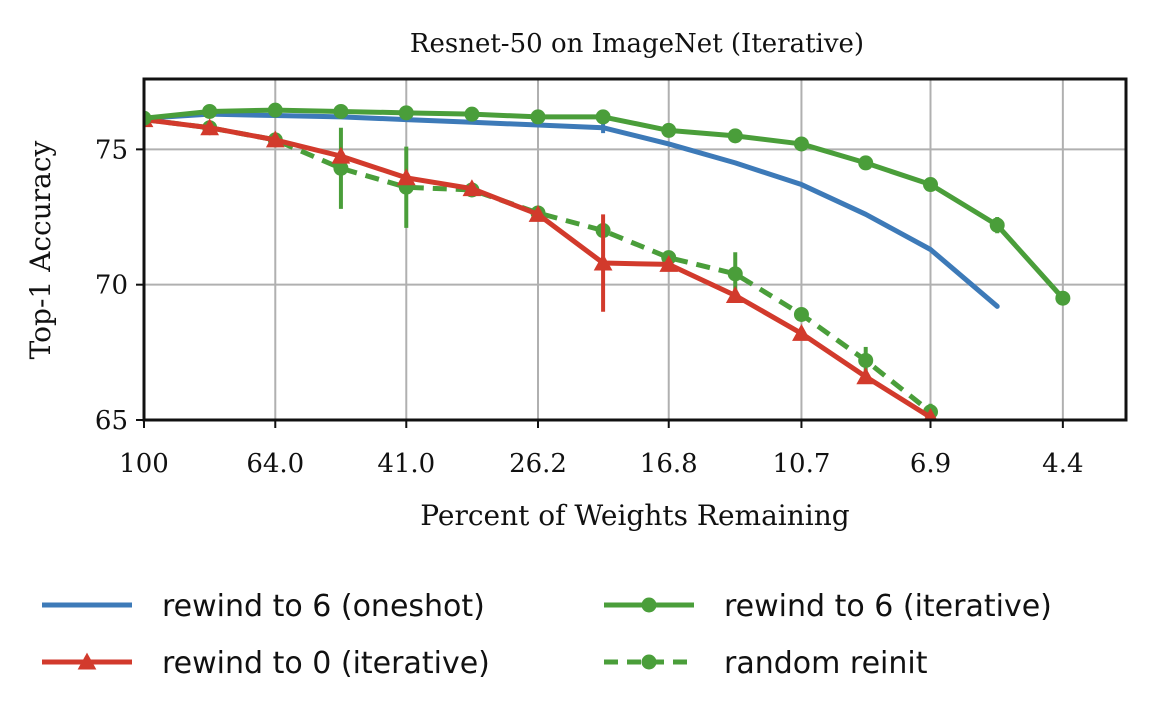  Describe the element at coordinates (144, 464) in the screenshot. I see `x-tick-label: 100` at that location.